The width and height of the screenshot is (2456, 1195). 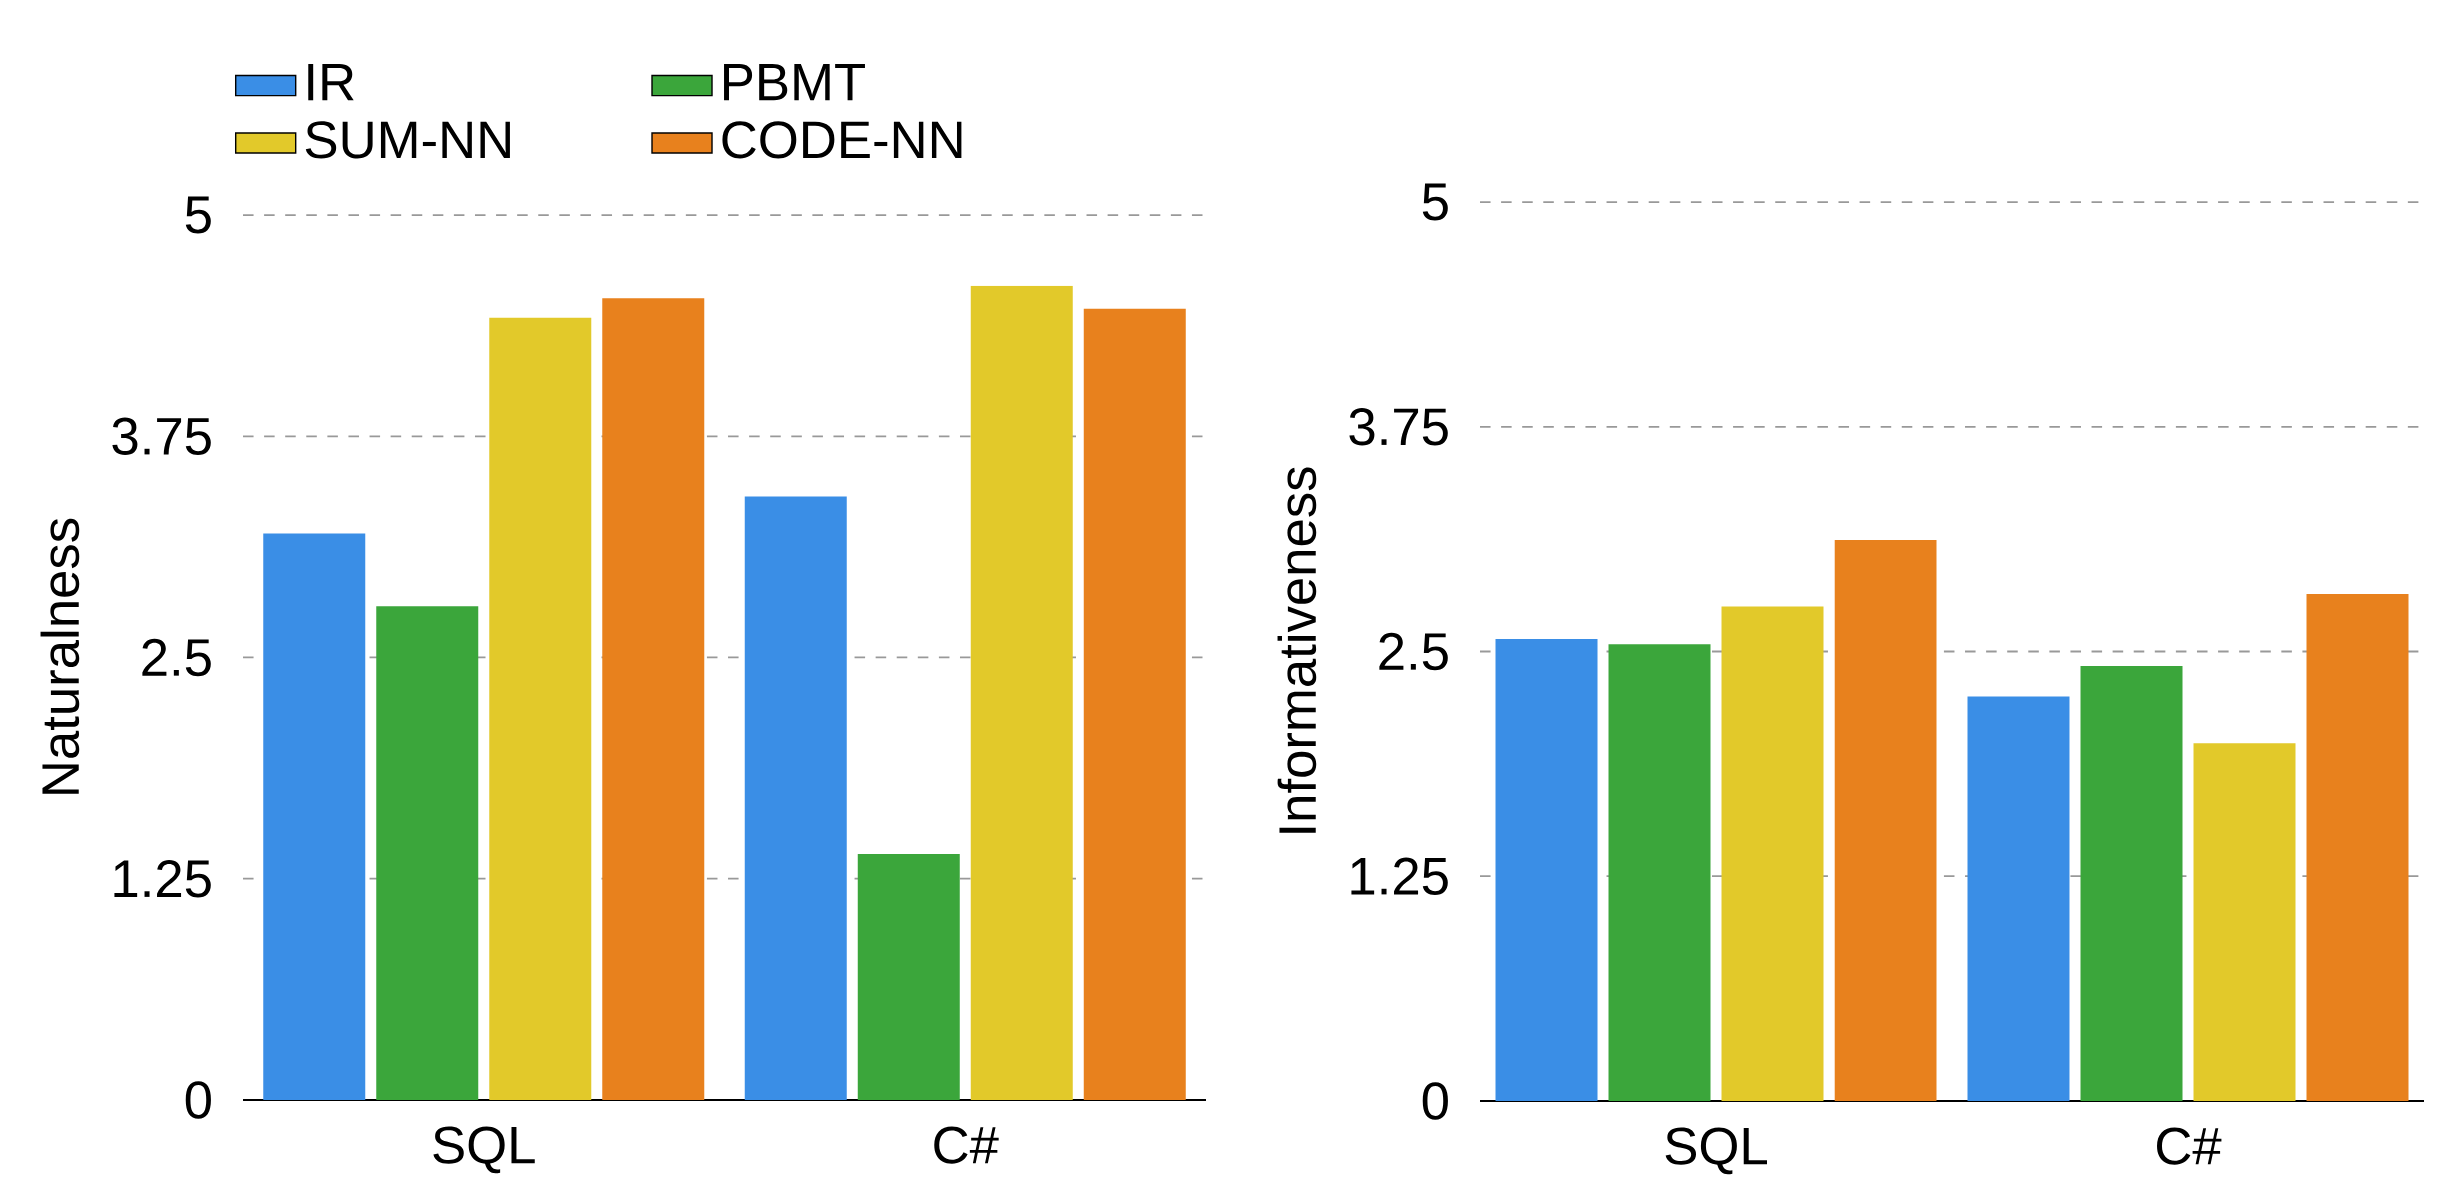 What do you see at coordinates (794, 82) in the screenshot?
I see `legend-label: PBMT` at bounding box center [794, 82].